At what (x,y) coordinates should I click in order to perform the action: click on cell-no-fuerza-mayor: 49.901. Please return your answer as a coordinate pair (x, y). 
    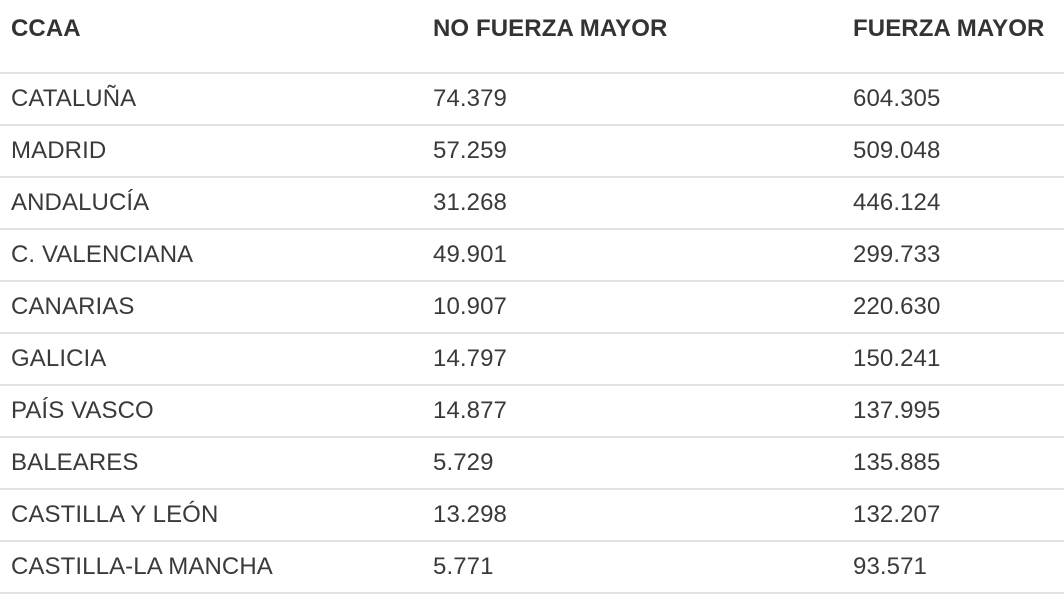
    Looking at the image, I should click on (470, 254).